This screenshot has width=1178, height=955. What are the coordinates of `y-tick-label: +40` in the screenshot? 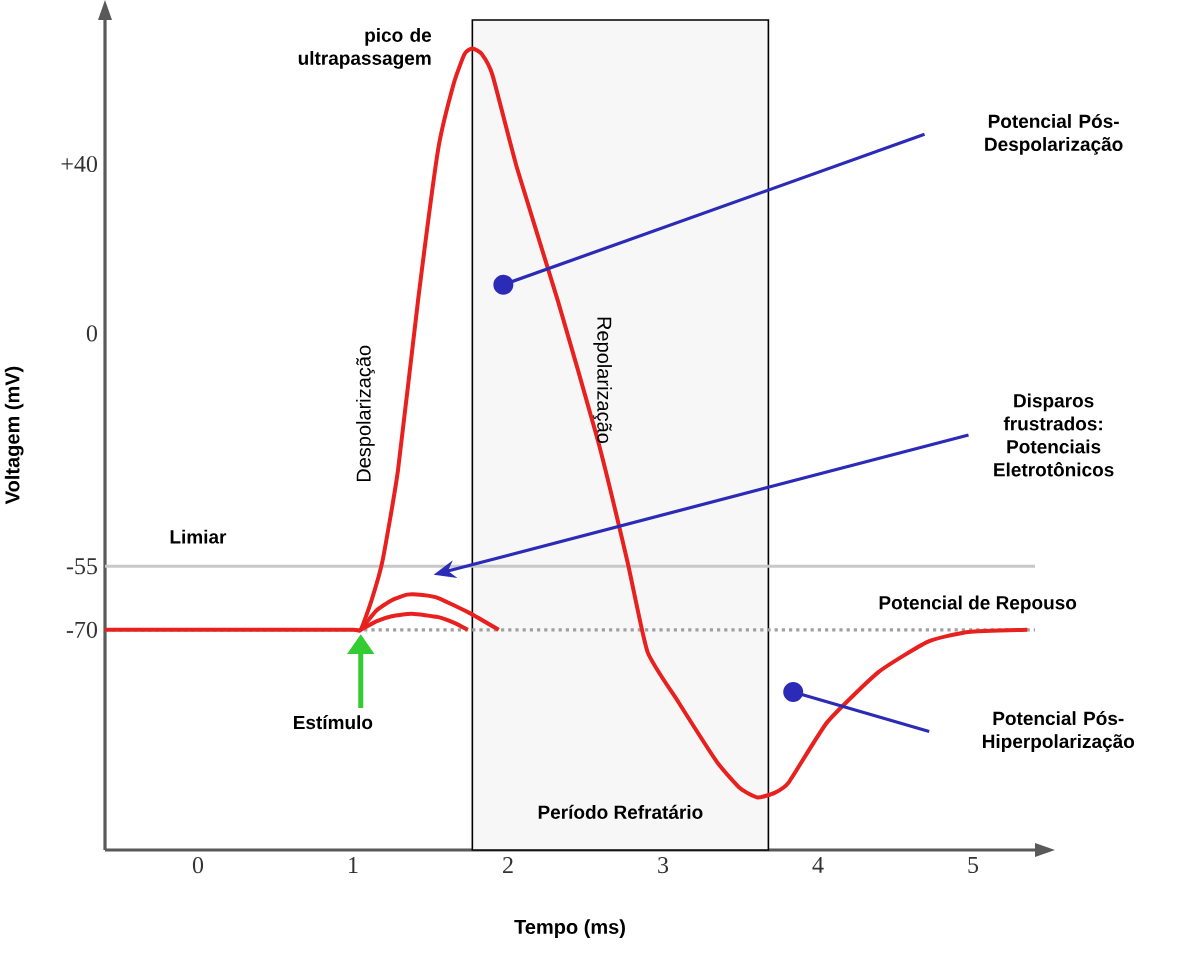 It's located at (79, 164).